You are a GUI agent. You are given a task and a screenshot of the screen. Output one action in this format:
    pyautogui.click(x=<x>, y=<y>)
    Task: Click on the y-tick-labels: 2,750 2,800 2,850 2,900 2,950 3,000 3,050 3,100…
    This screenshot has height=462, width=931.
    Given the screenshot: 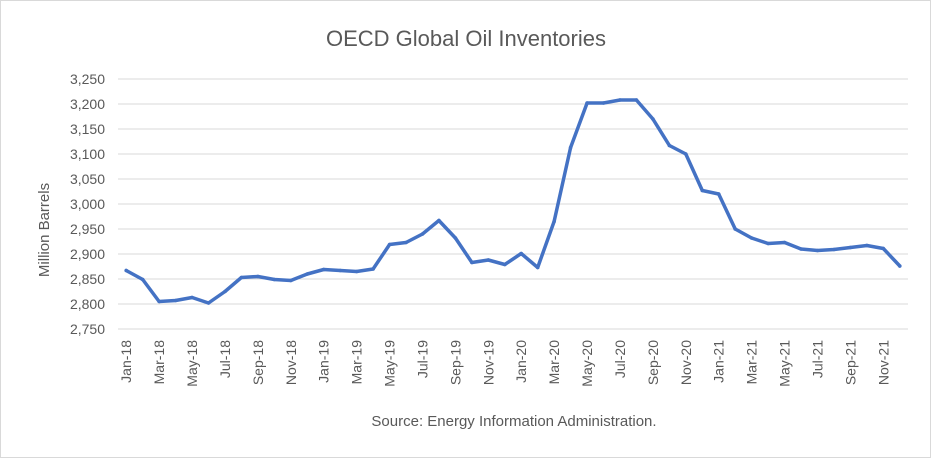 What is the action you would take?
    pyautogui.click(x=87, y=204)
    